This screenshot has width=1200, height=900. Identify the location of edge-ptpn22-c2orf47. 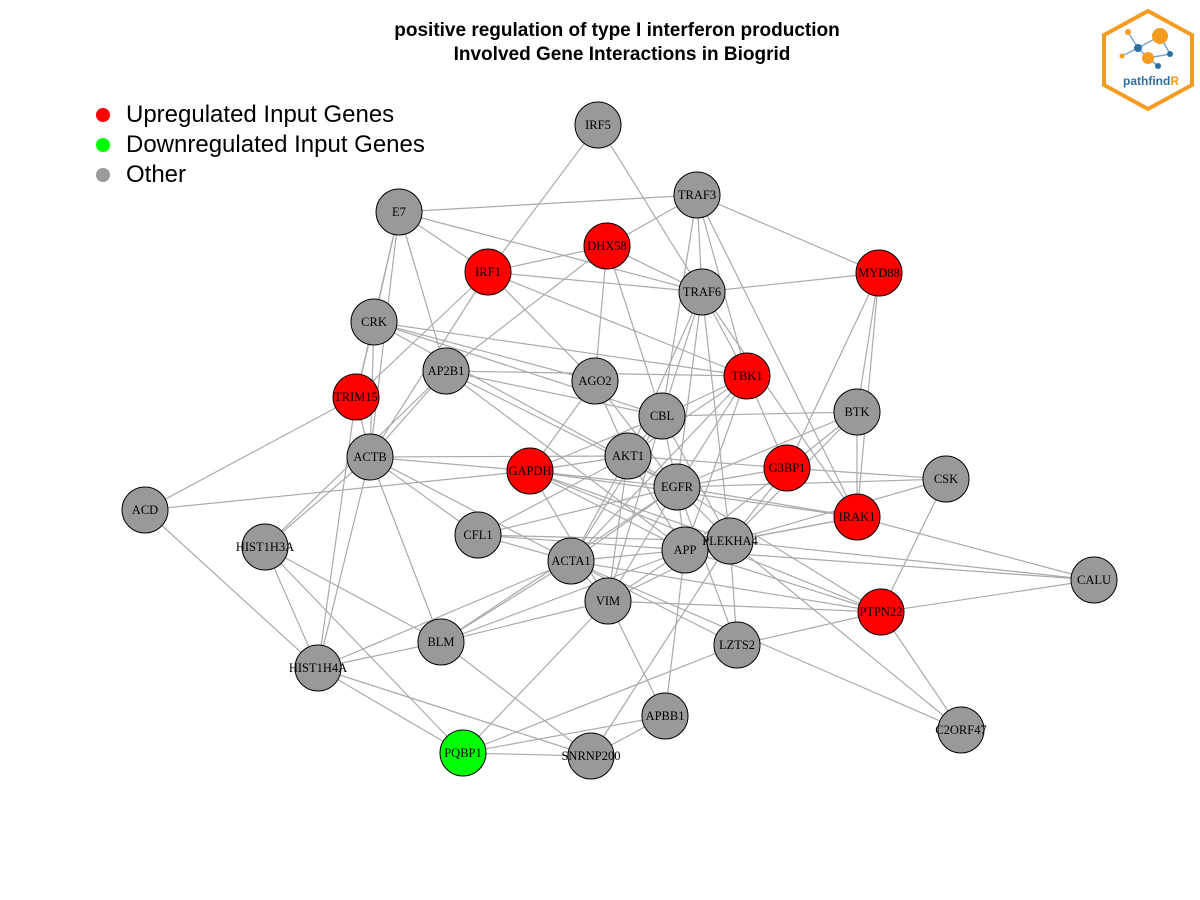
(921, 671).